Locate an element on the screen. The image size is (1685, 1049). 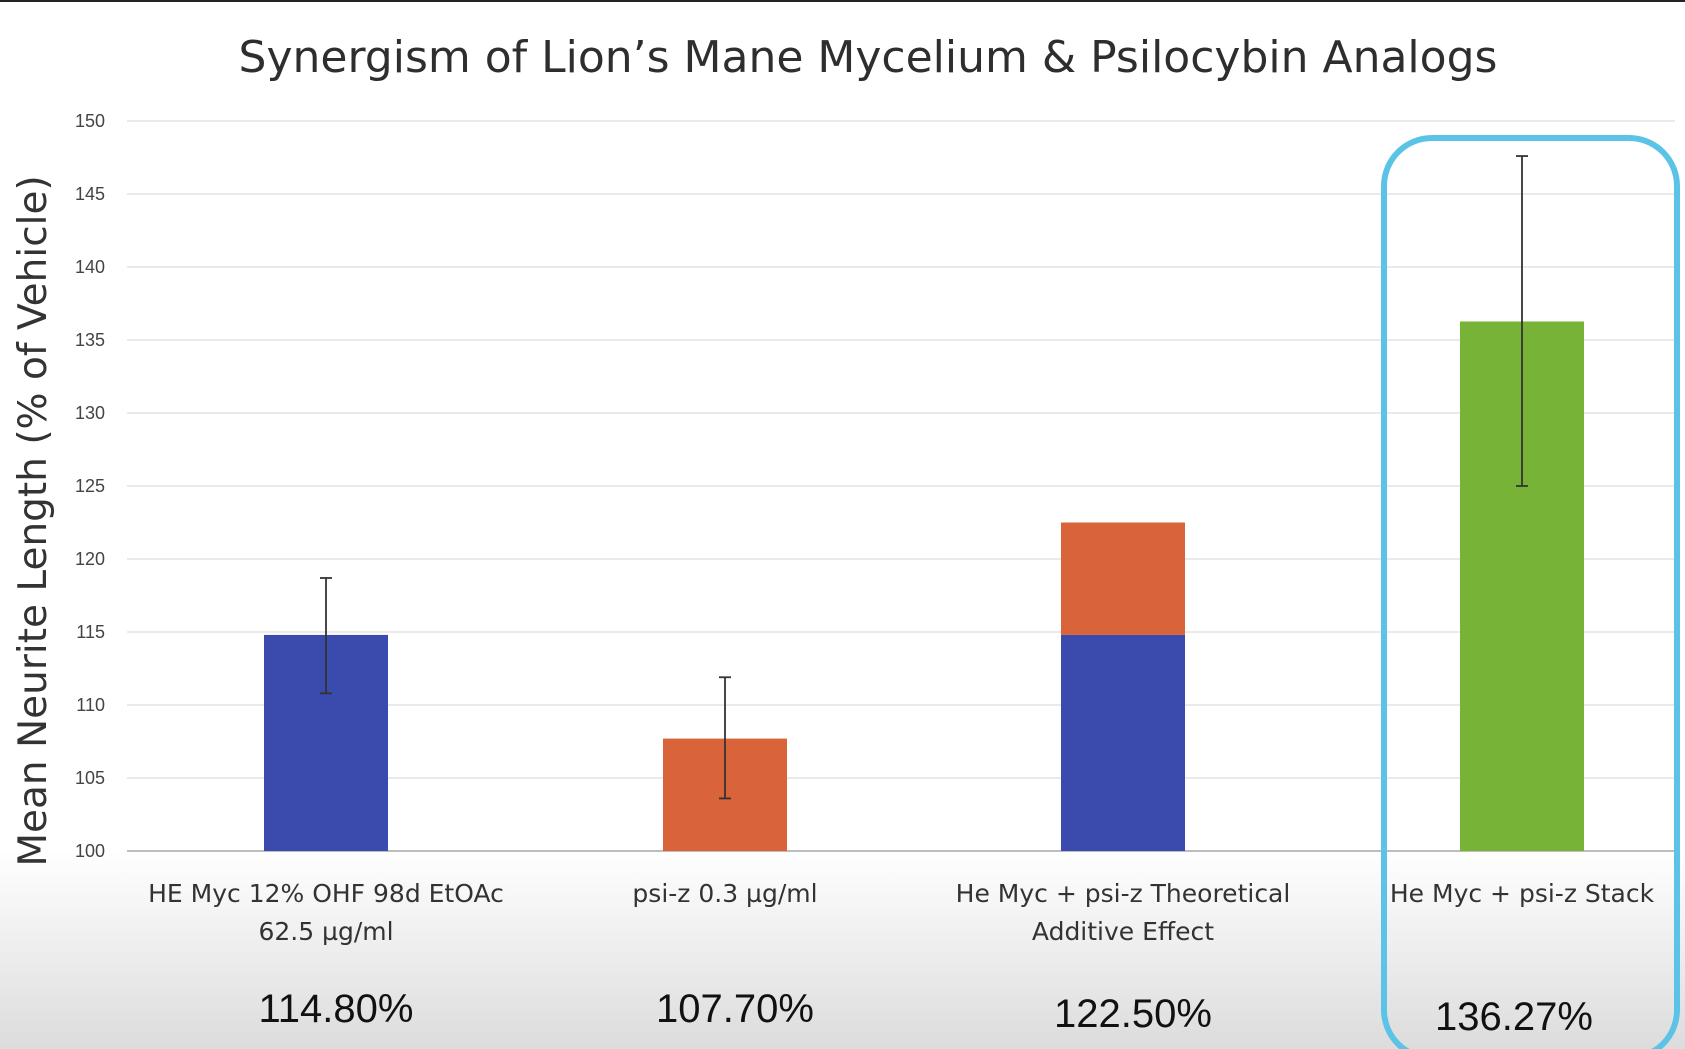
y-tick-label-130: 130 is located at coordinates (90, 413).